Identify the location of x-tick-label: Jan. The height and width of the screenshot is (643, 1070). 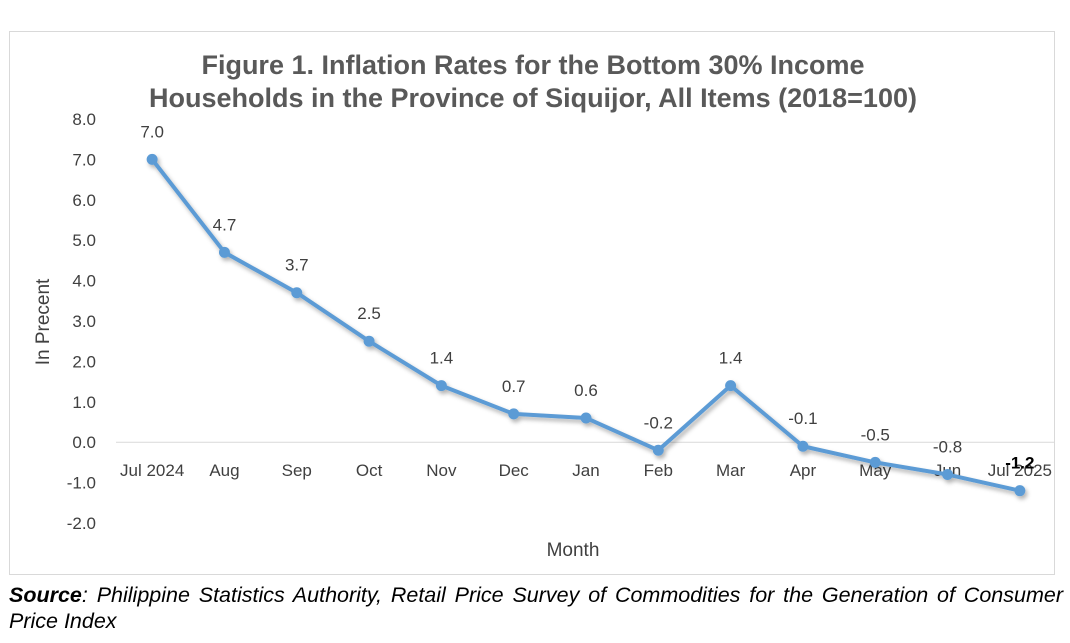
(585, 470).